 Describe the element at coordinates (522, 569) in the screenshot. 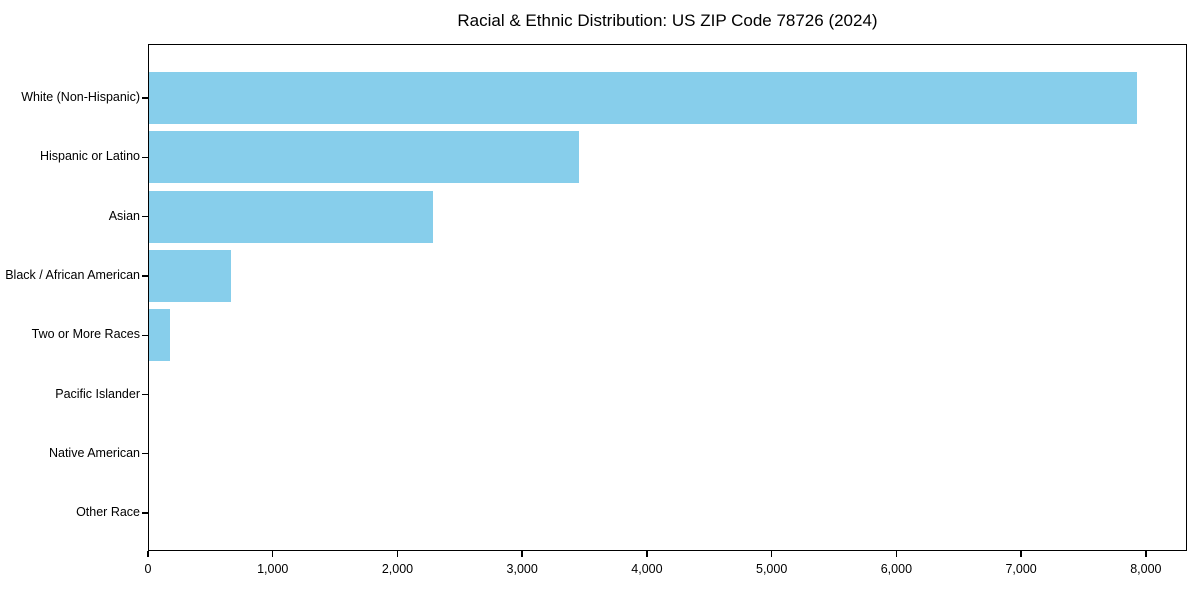

I see `x-tick-label-3000: 3,000` at that location.